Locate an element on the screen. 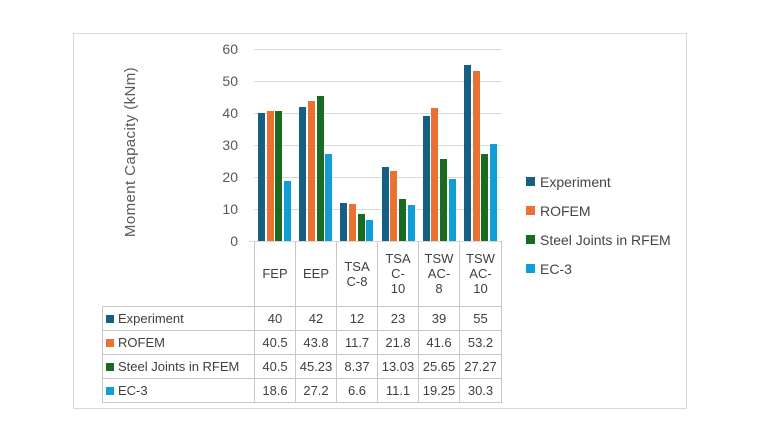 This screenshot has height=445, width=760. y-tick-label: 30 is located at coordinates (230, 145).